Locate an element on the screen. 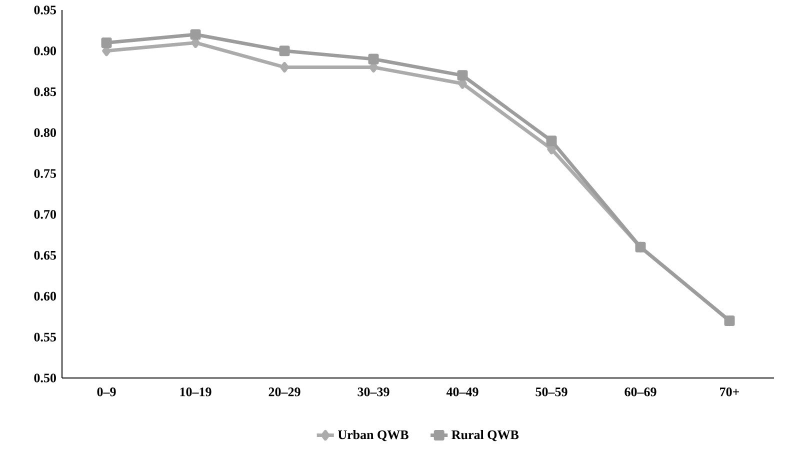  y-tick-label: 0.60 is located at coordinates (45, 296).